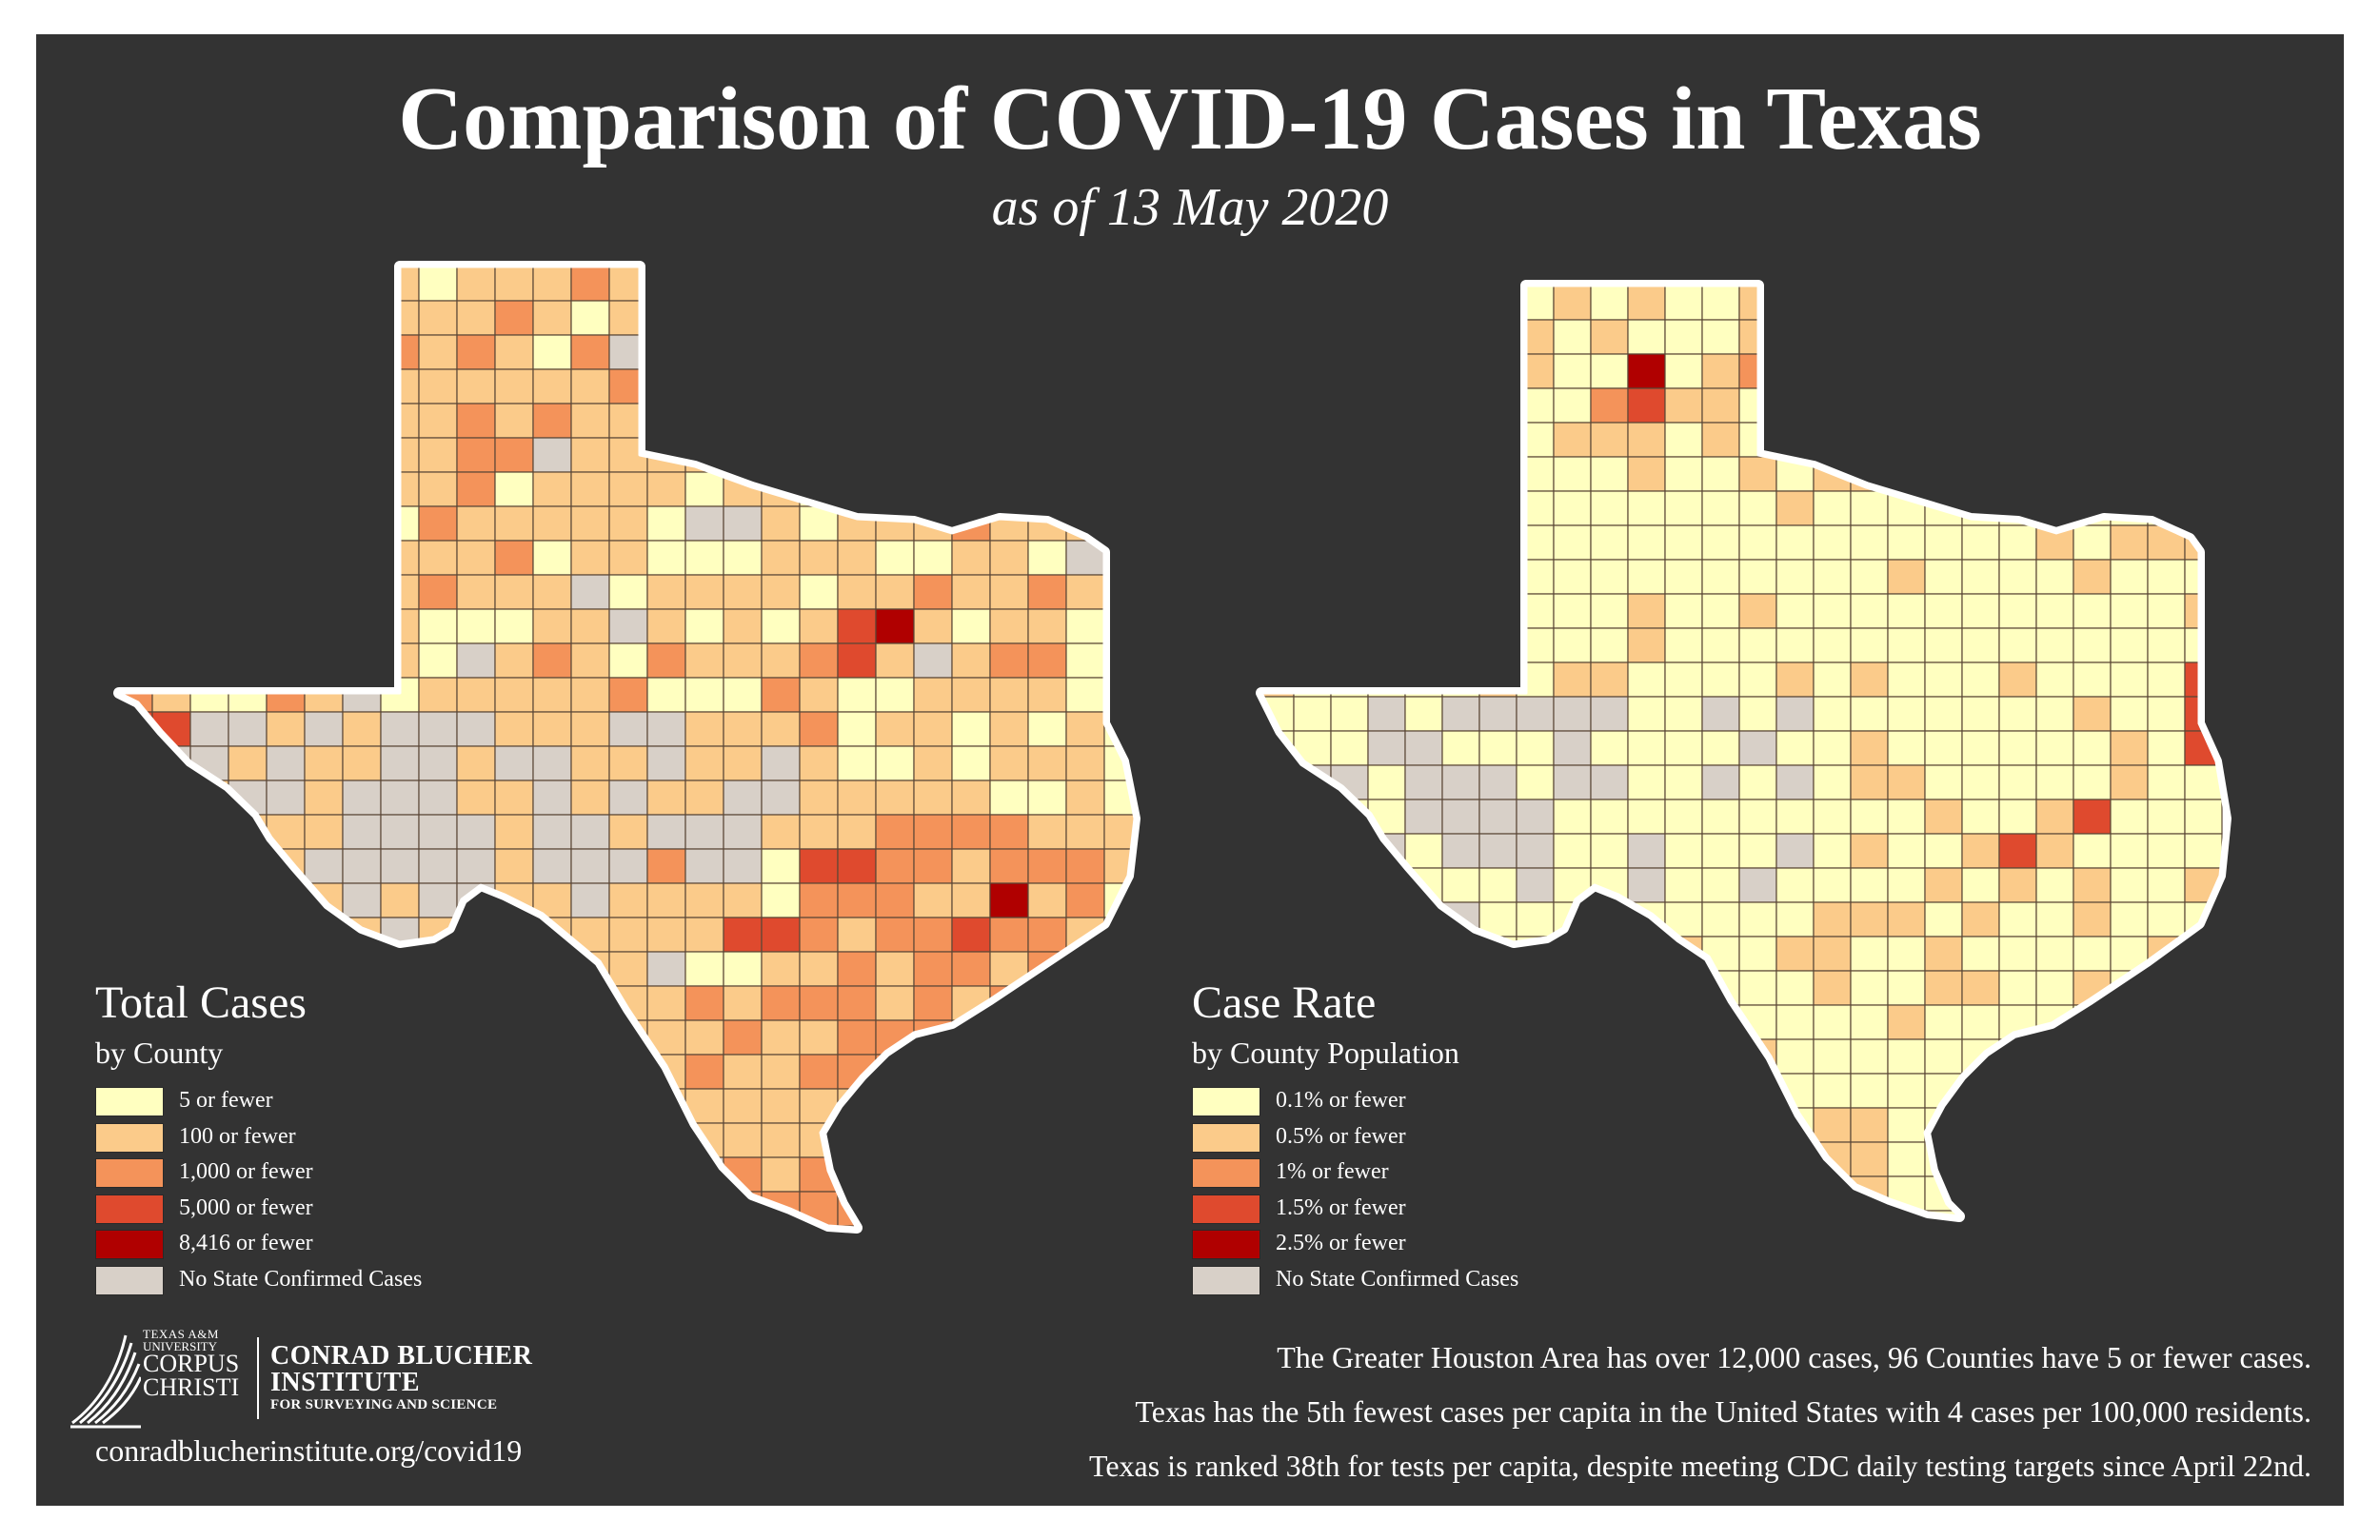 This screenshot has width=2380, height=1540. Describe the element at coordinates (204, 1246) in the screenshot. I see `legend-item: 8,416 or fewer` at that location.